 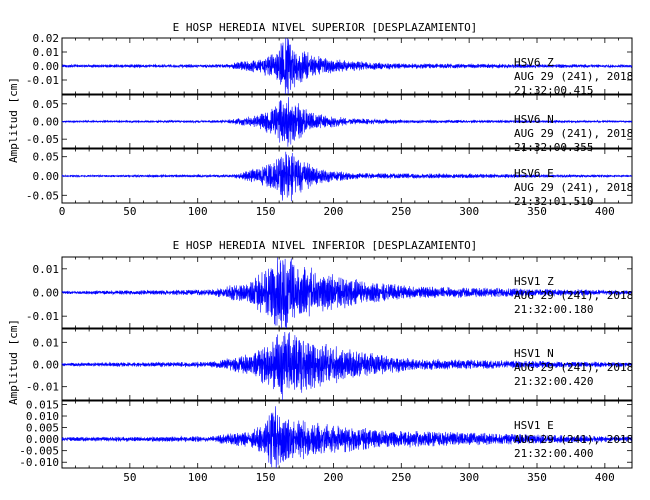 I want to click on y-tick-label: 0.010, so click(x=42, y=416).